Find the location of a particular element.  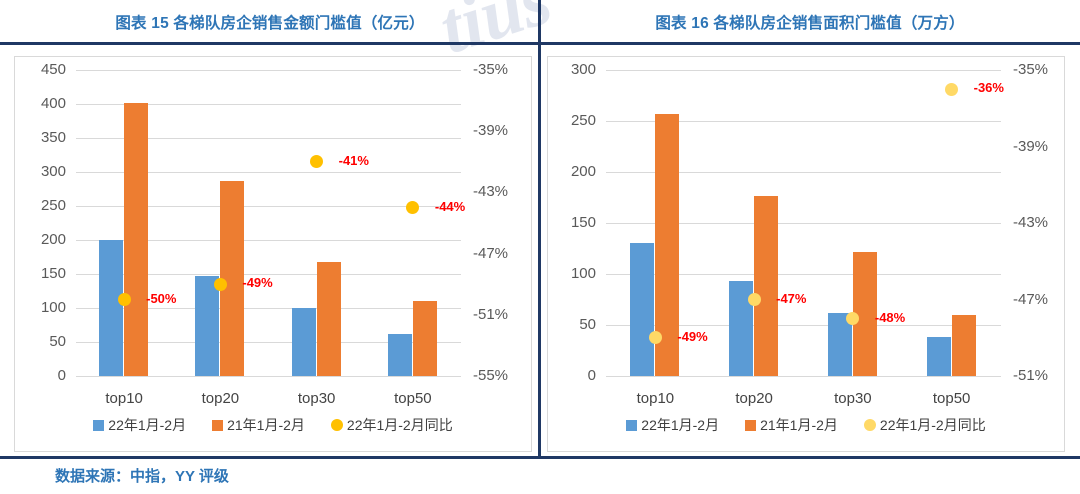

bottom-divider-rule is located at coordinates (540, 457).